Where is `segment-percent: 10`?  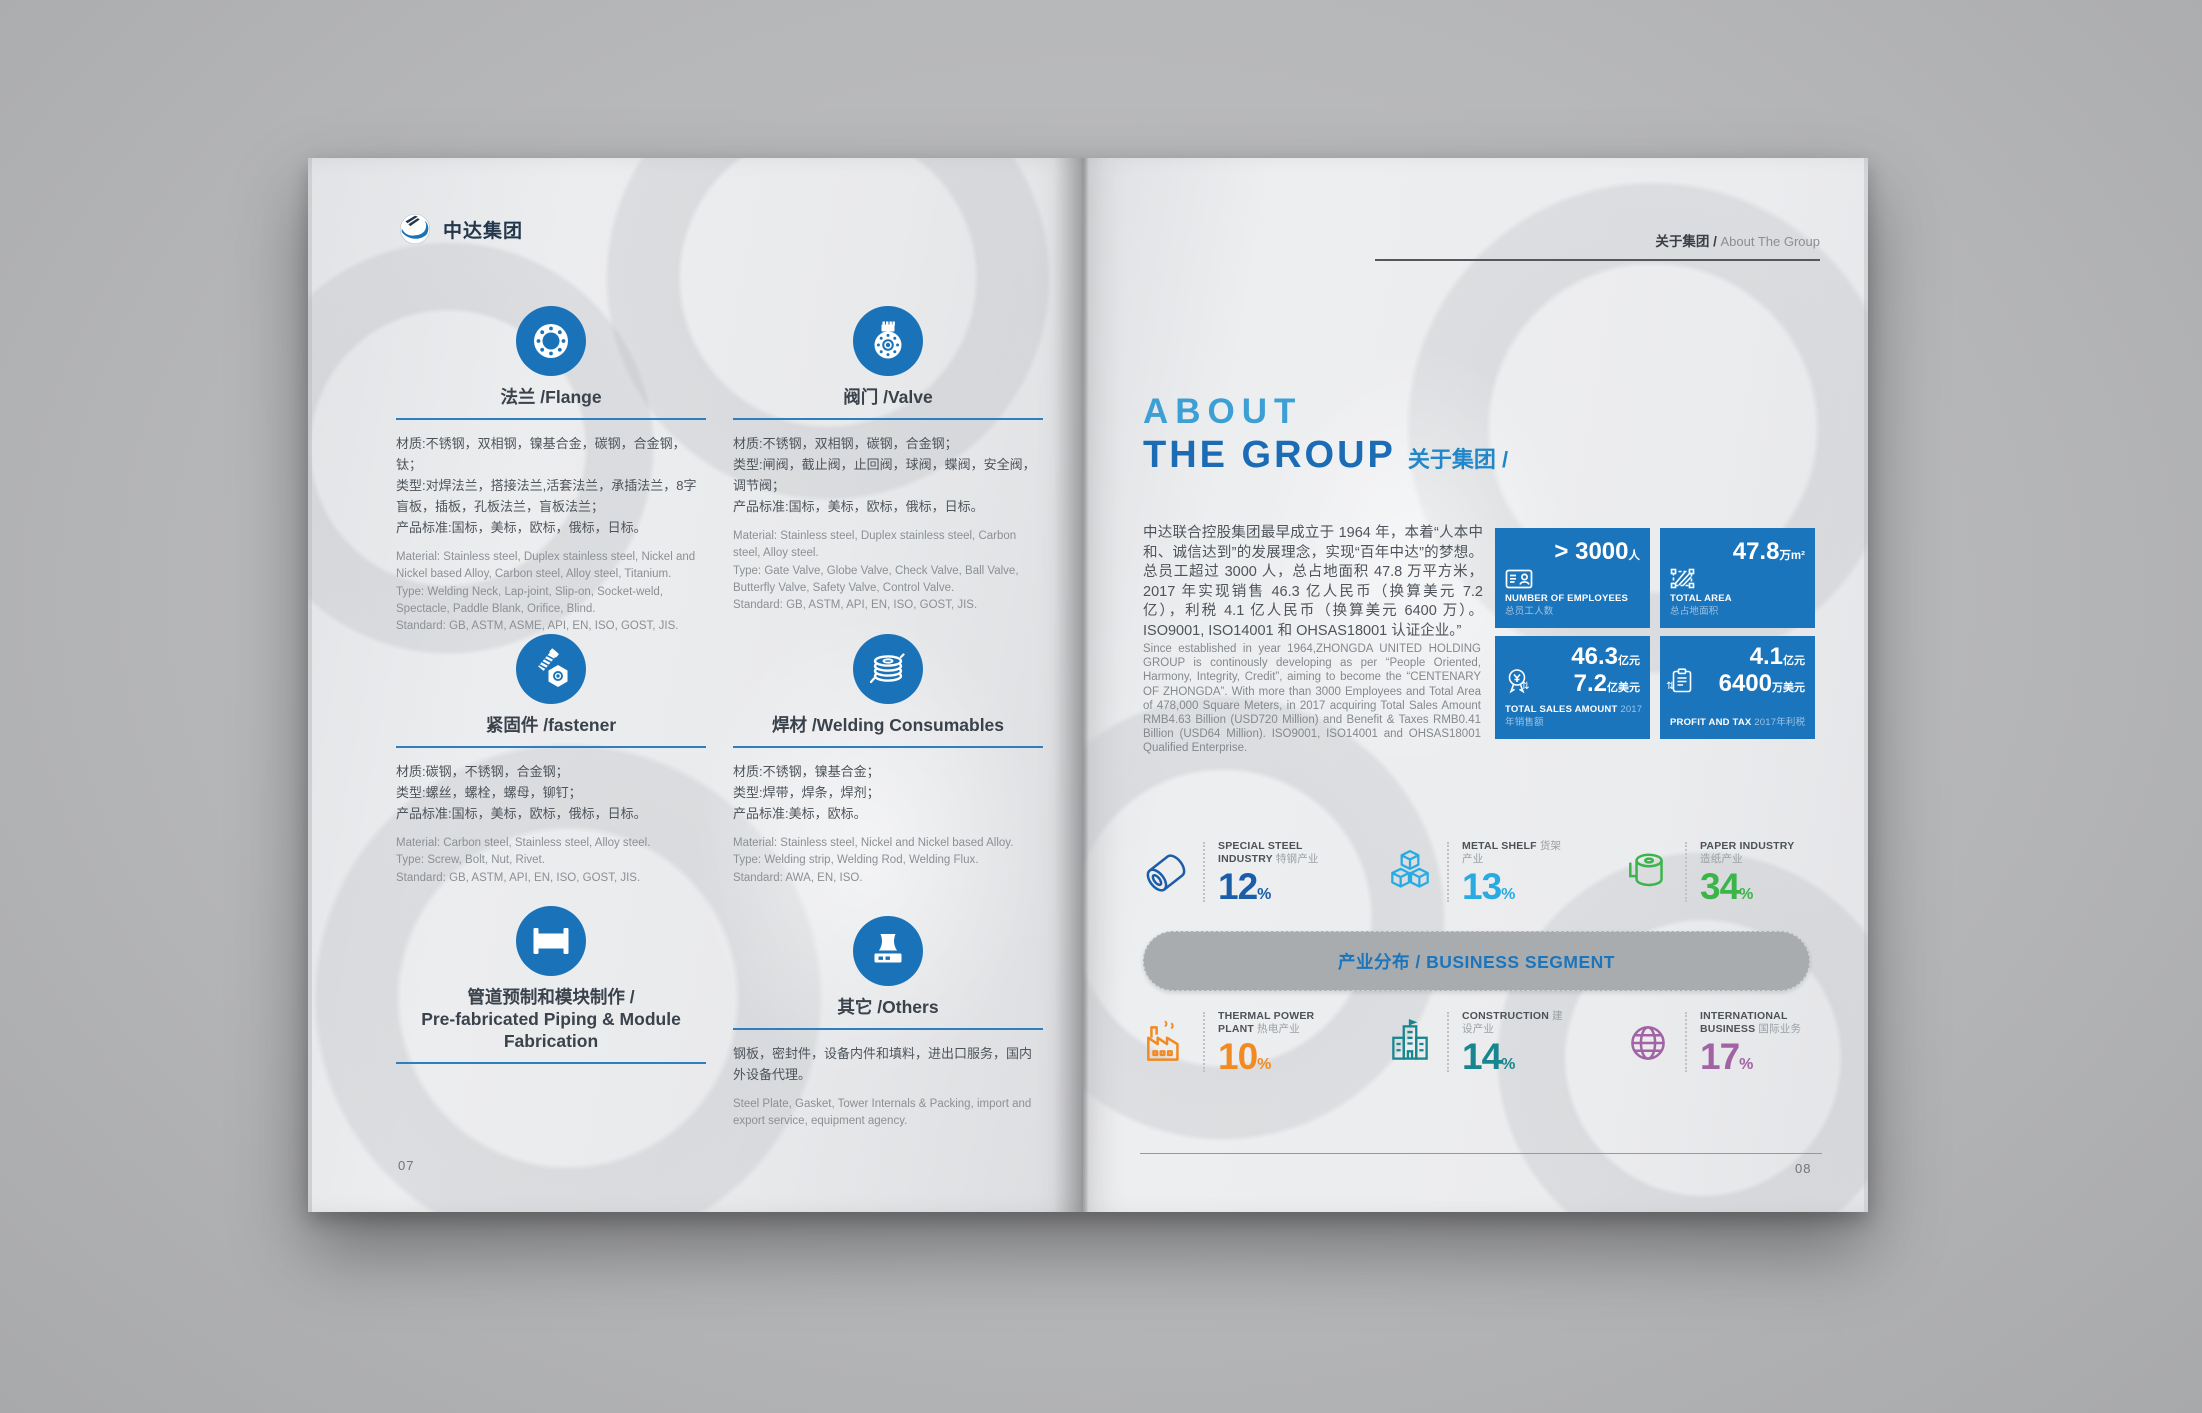
segment-percent: 10 is located at coordinates (1238, 1057).